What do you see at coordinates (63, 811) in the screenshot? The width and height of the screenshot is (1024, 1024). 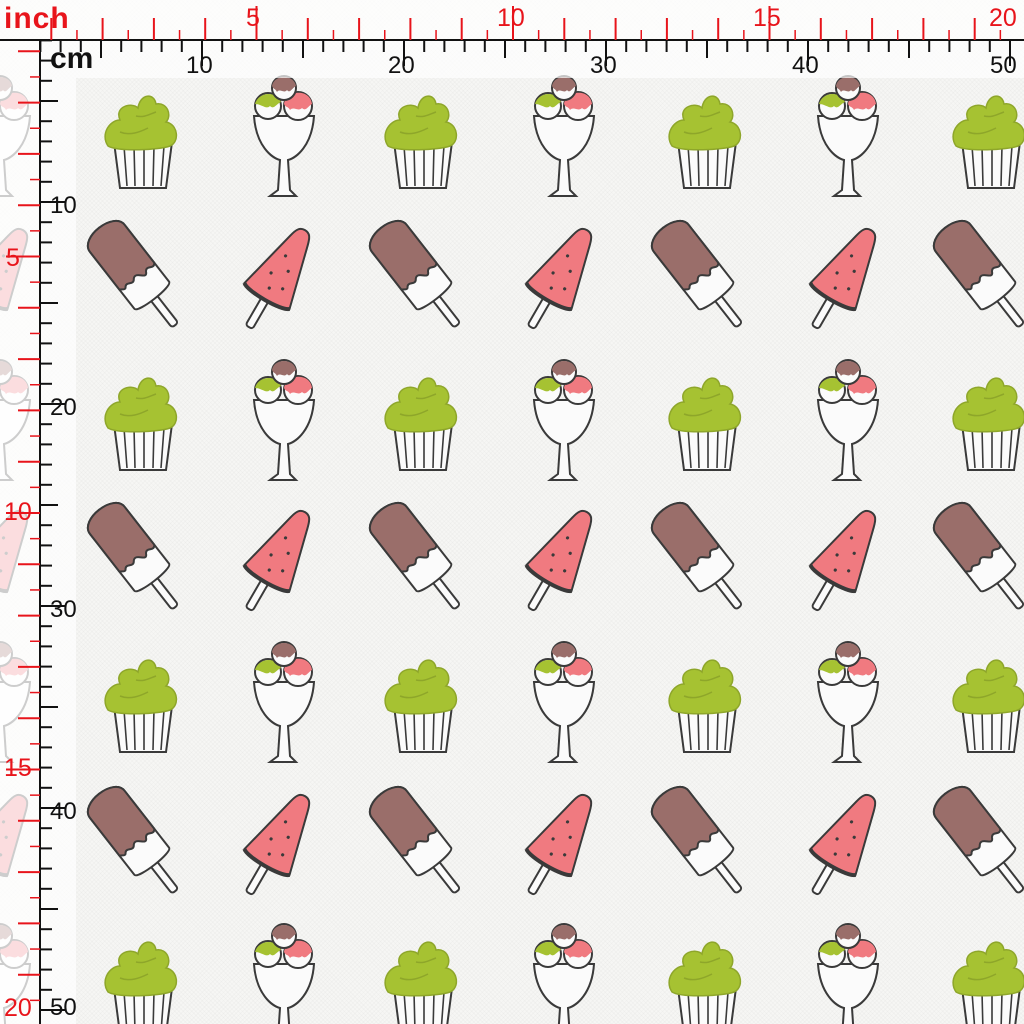 I see `left-cm-label: 40` at bounding box center [63, 811].